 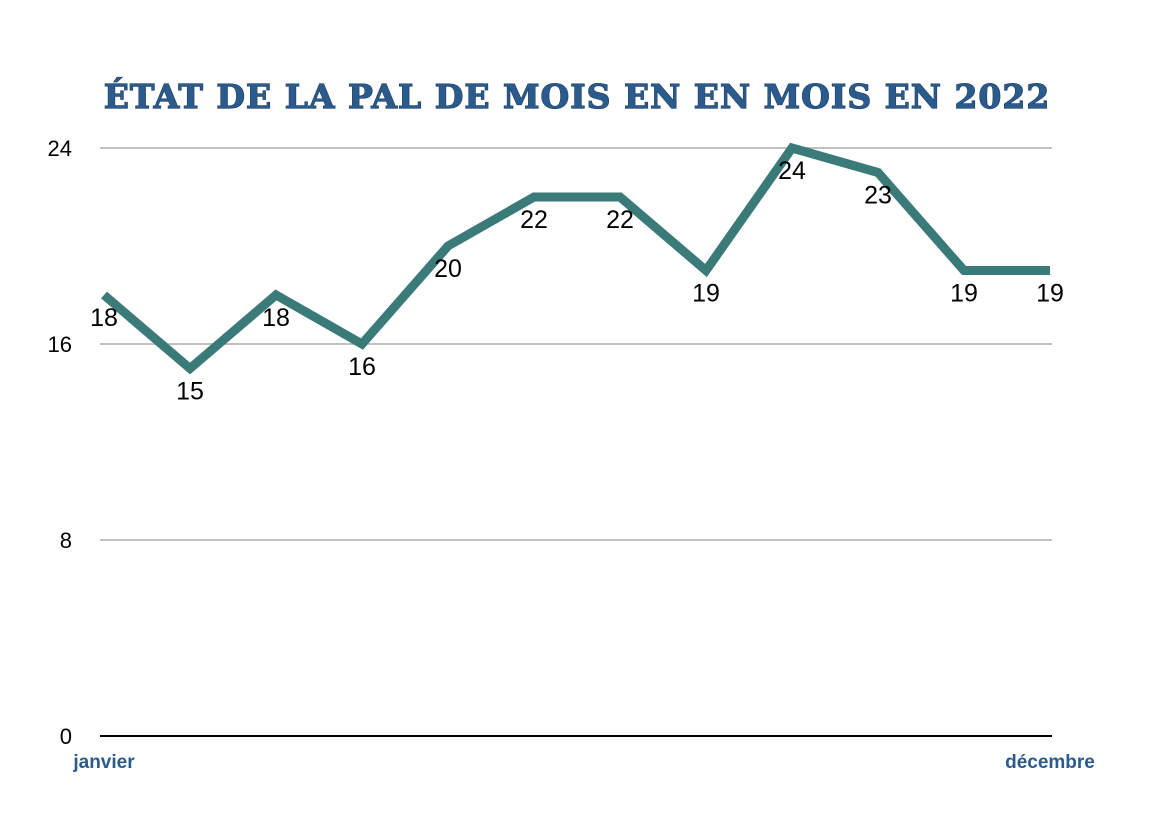 What do you see at coordinates (448, 269) in the screenshot?
I see `data-label: 20` at bounding box center [448, 269].